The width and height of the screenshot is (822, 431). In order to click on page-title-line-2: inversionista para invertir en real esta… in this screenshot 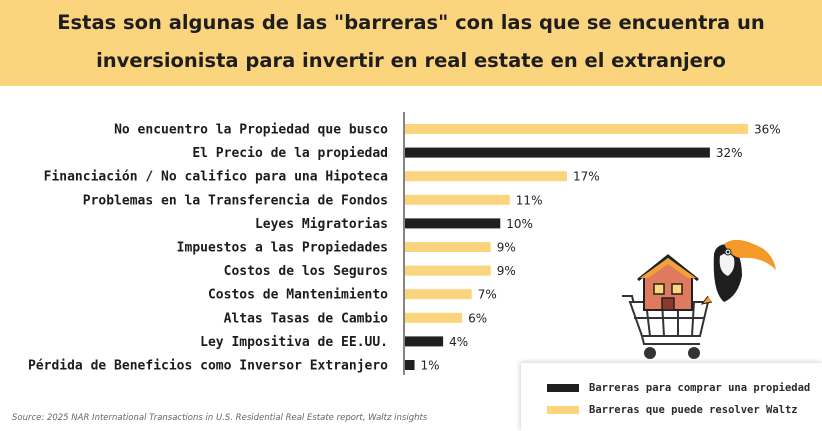, I will do `click(411, 60)`.